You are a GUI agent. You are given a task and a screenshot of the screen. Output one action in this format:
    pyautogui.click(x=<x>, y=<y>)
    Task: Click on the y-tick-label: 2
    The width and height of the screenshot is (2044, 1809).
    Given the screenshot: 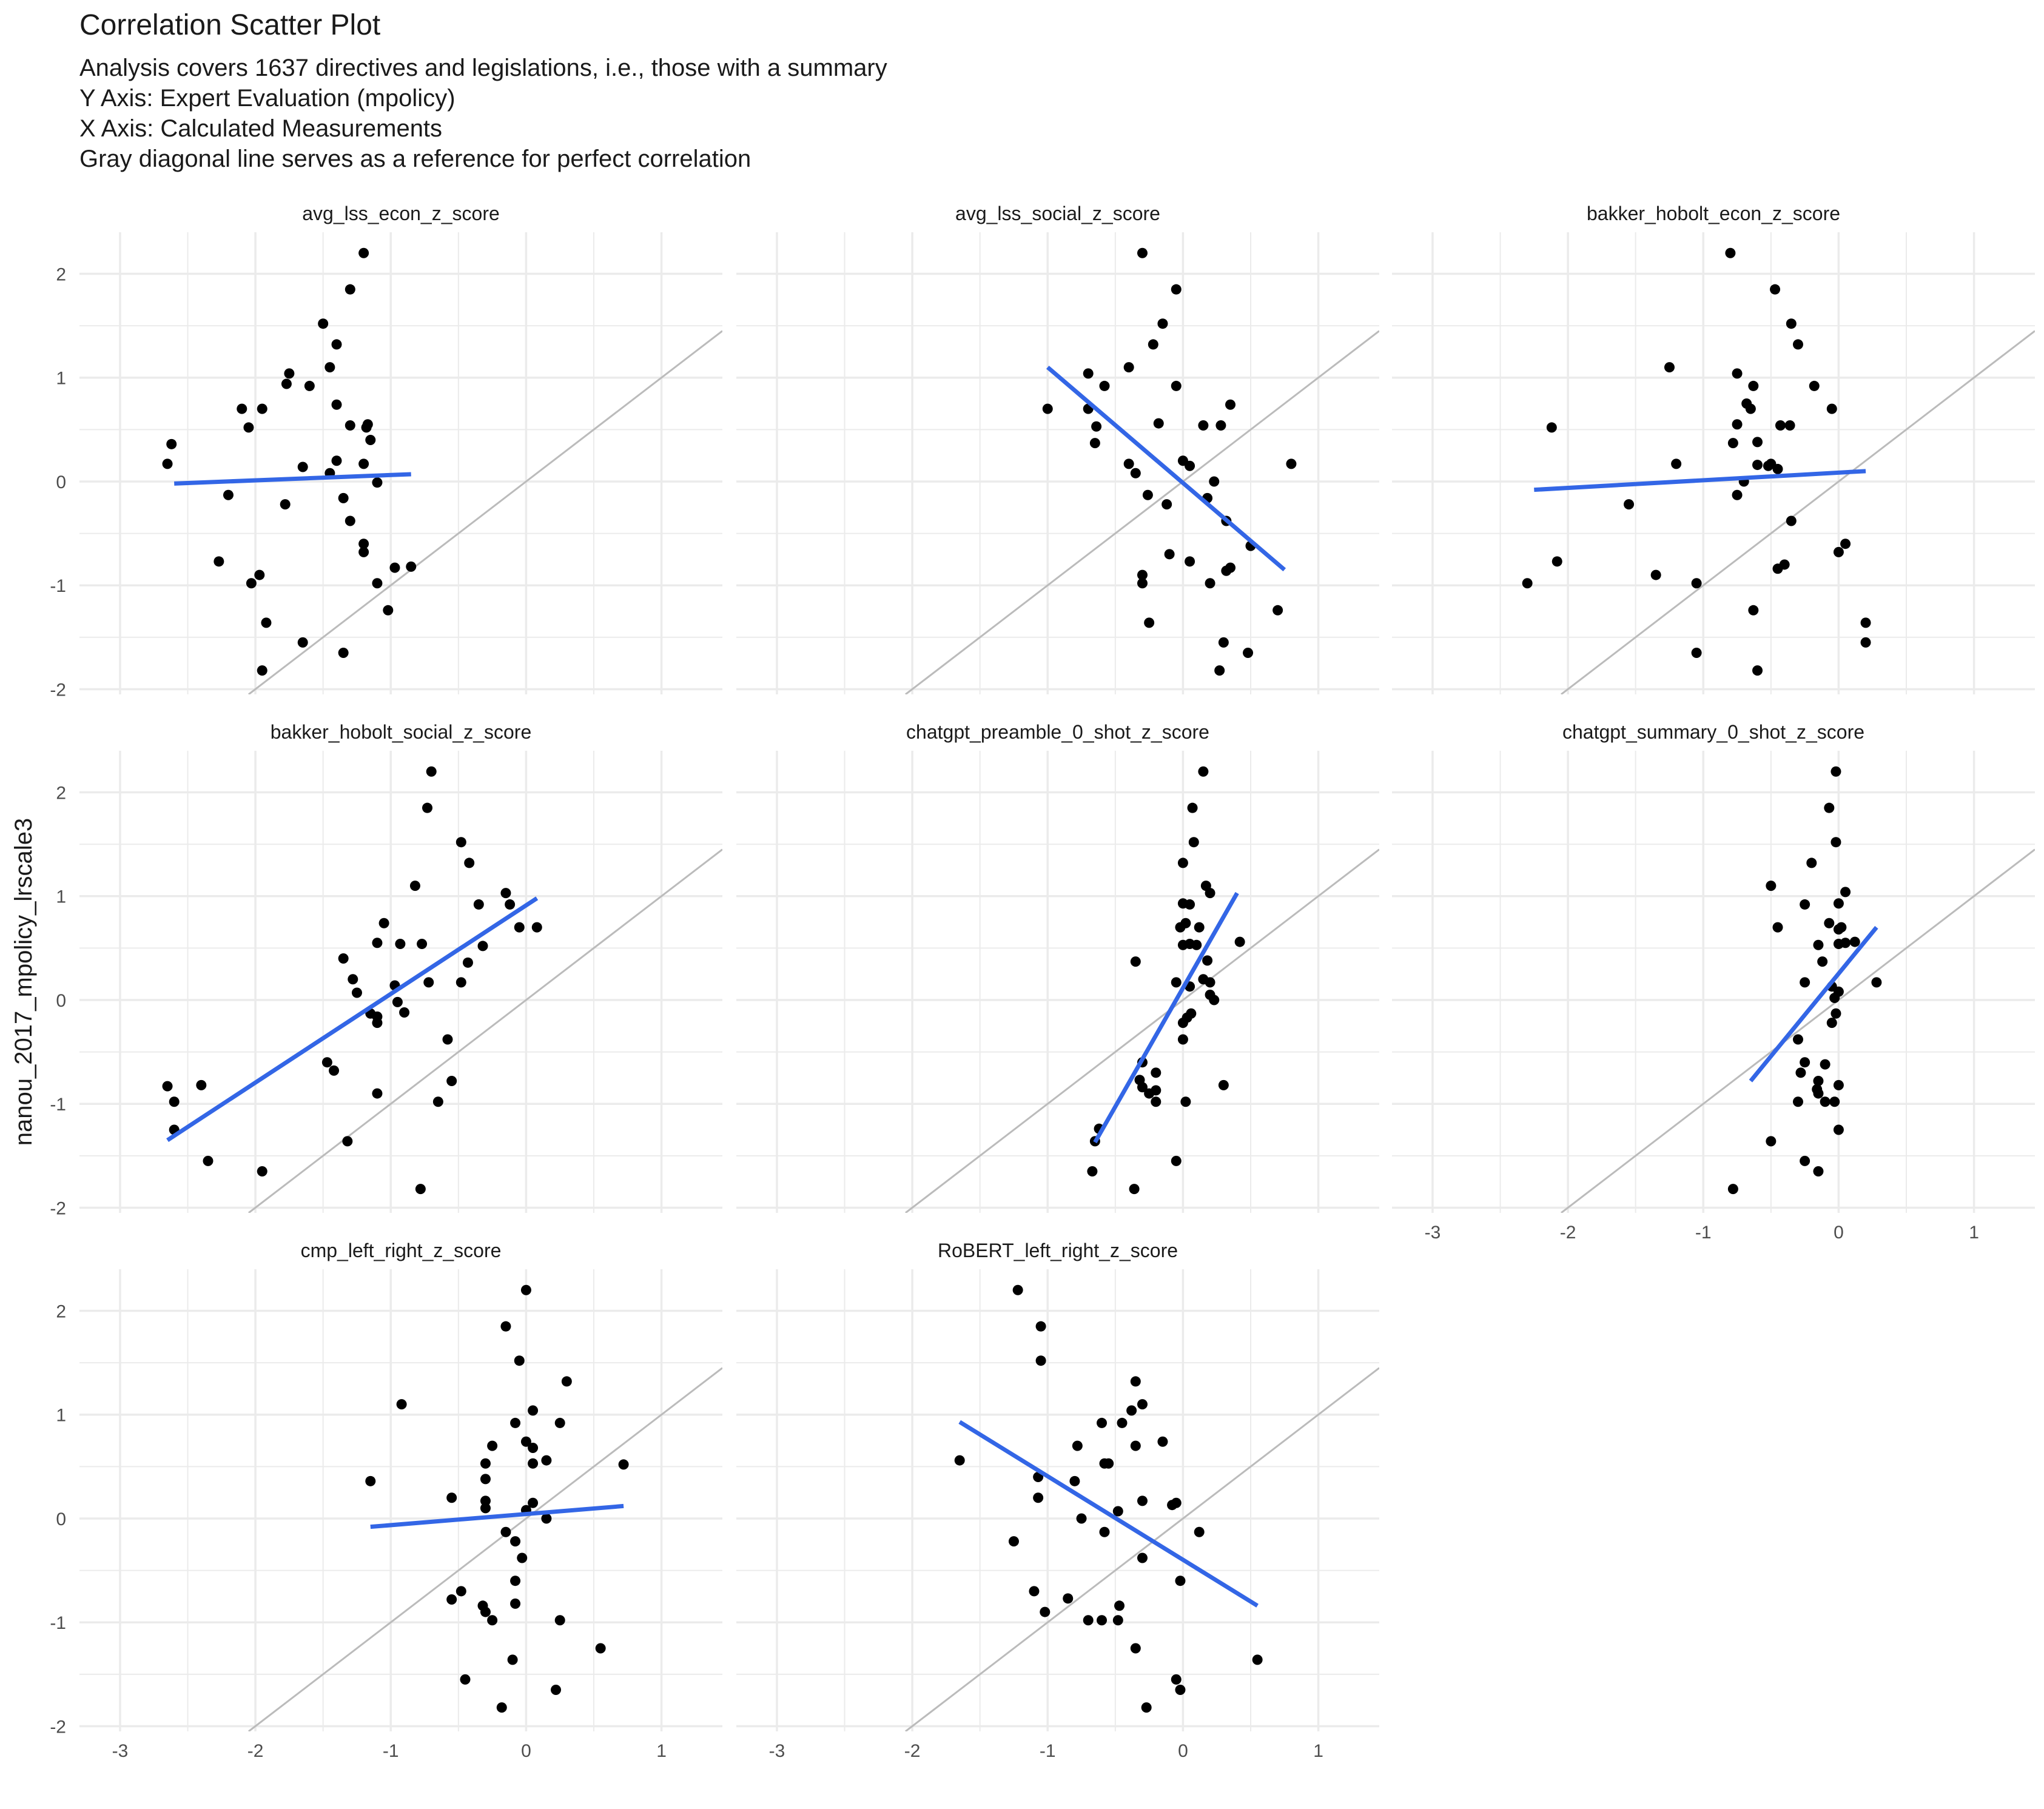 What is the action you would take?
    pyautogui.click(x=61, y=274)
    